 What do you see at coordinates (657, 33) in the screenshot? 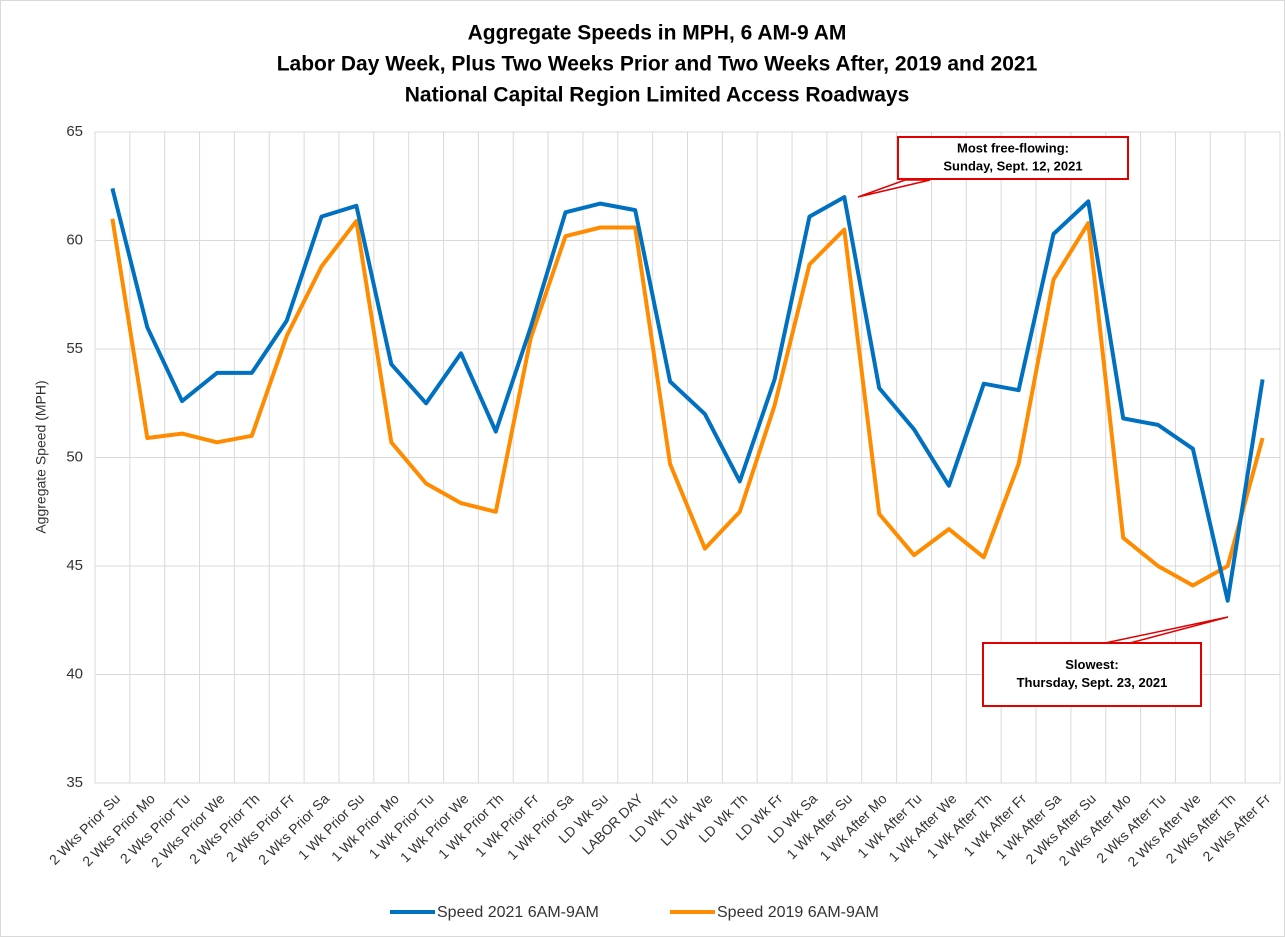
I see `chart-title: Aggregate Speeds in MPH, 6 AM-9 AM` at bounding box center [657, 33].